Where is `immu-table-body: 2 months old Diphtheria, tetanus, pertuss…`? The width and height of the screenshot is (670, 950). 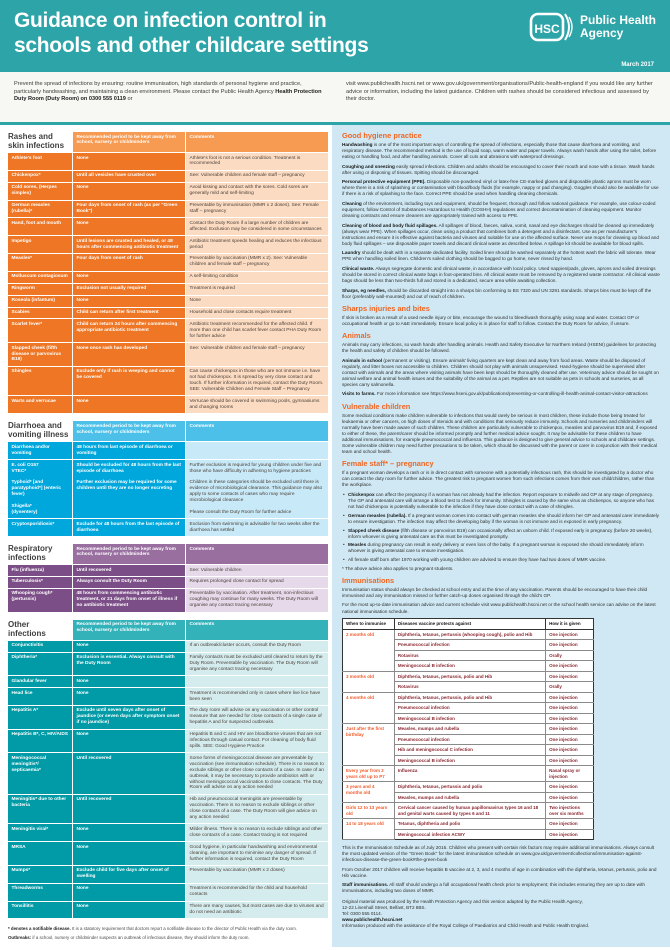 immu-table-body: 2 months old Diphtheria, tetanus, pertuss… is located at coordinates (468, 734).